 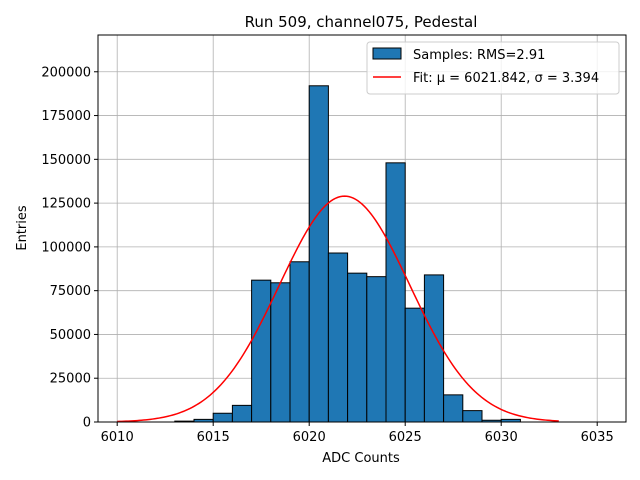 I want to click on y-tick-label: 125000, so click(x=66, y=204).